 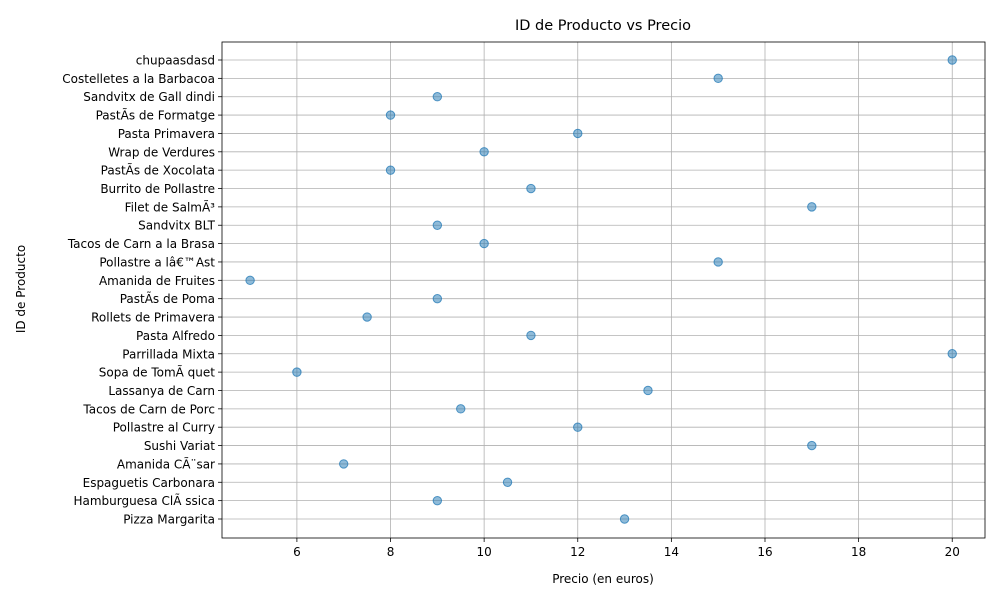 What do you see at coordinates (149, 97) in the screenshot?
I see `y-tick-label: Sandvitx de Gall dindi` at bounding box center [149, 97].